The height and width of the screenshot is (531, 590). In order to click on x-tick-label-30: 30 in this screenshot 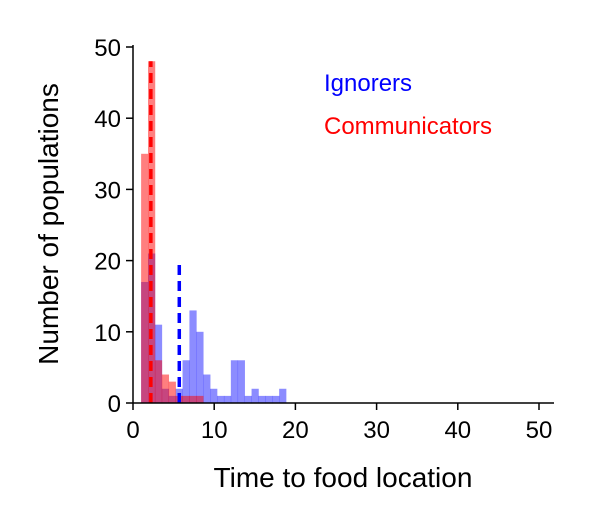, I will do `click(376, 430)`.